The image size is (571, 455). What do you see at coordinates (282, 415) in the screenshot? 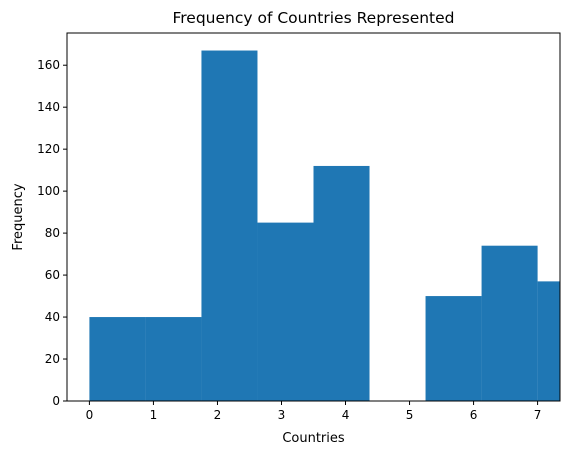
I see `x-tick-label: 3` at bounding box center [282, 415].